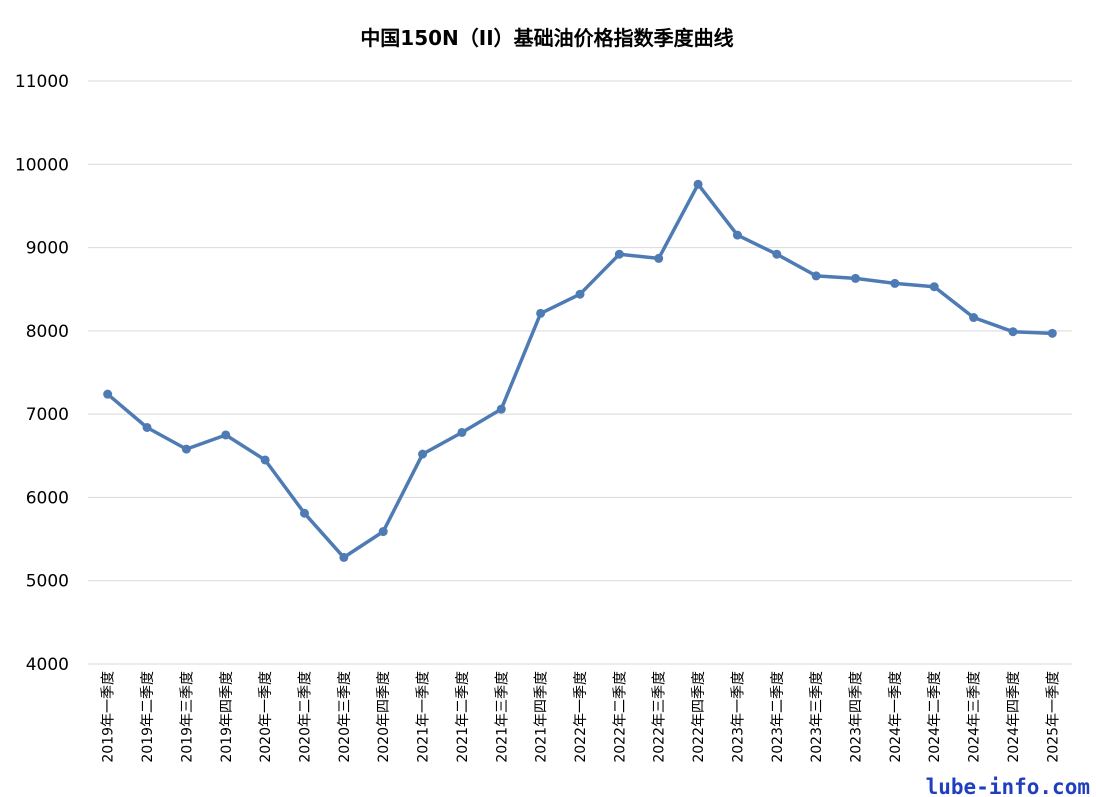 Image resolution: width=1096 pixels, height=797 pixels. What do you see at coordinates (345, 717) in the screenshot?
I see `x-tick-label: 2020年三季度` at bounding box center [345, 717].